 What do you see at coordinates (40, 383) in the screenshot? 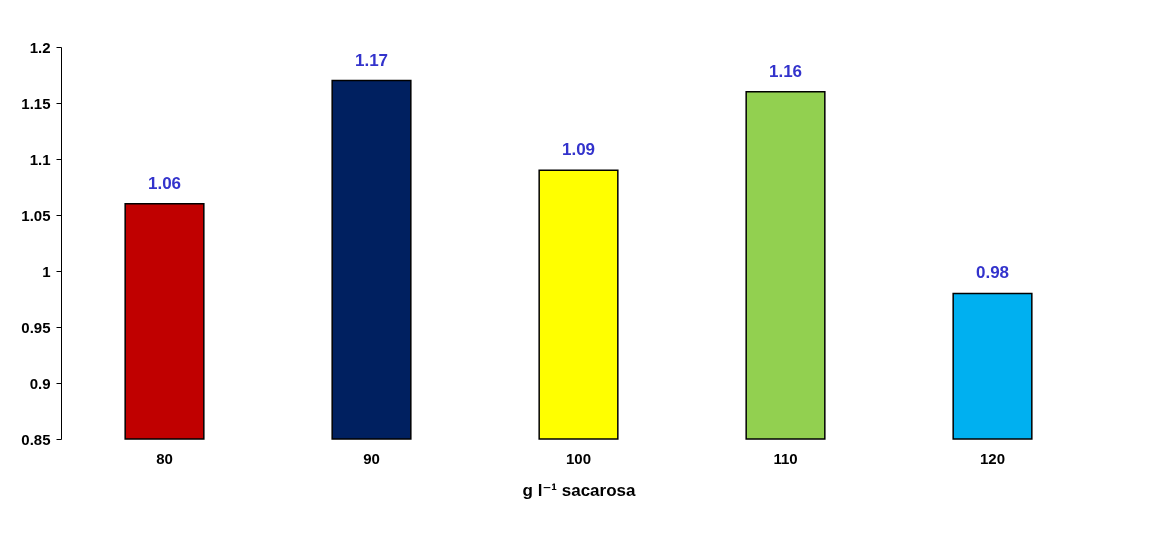
I see `y-tick-label: 0.9` at bounding box center [40, 383].